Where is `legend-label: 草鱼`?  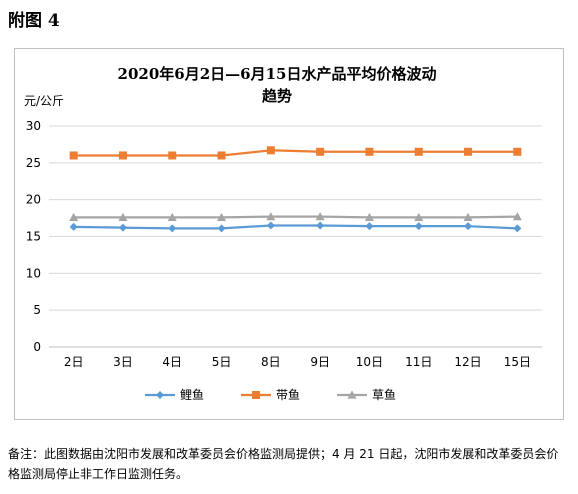
legend-label: 草鱼 is located at coordinates (384, 395).